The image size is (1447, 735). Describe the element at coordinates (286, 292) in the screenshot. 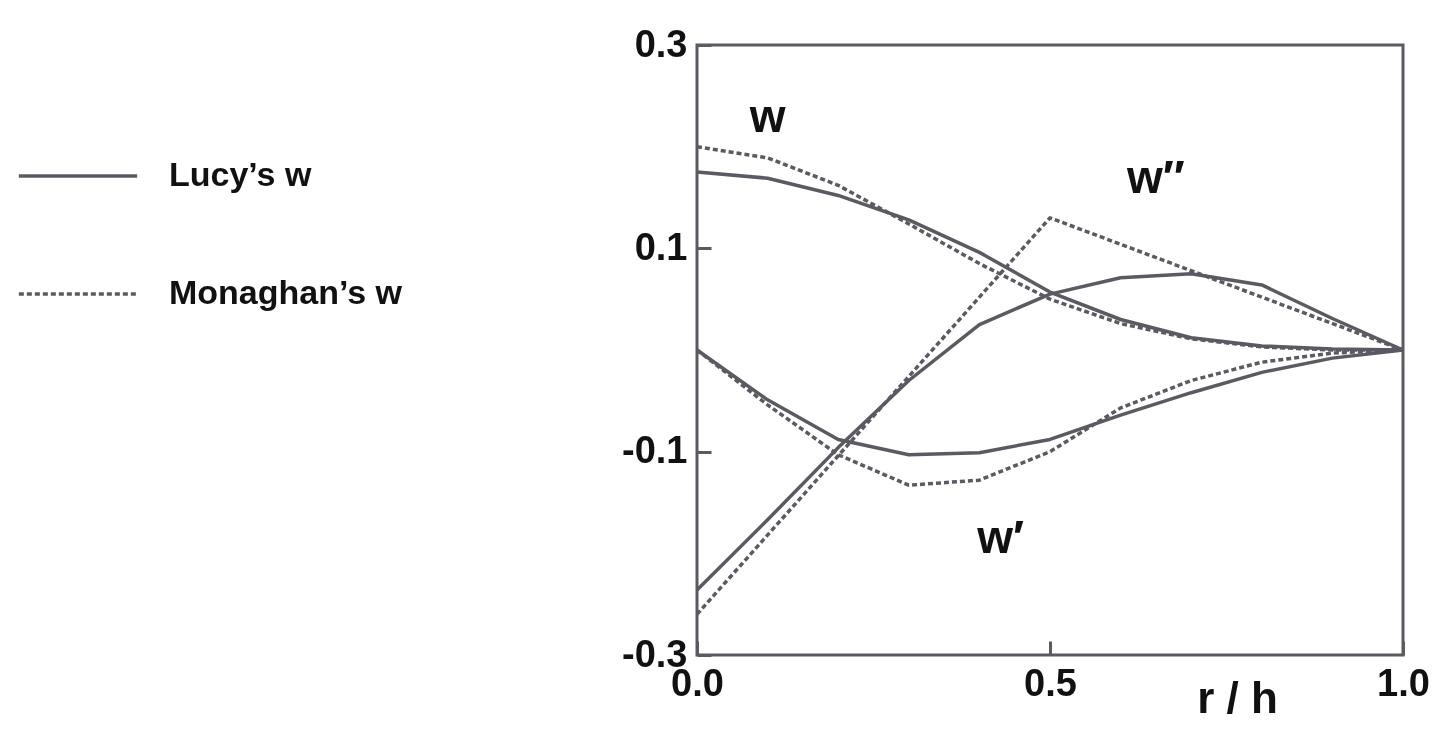

I see `legend-label: Monaghan’s w` at that location.